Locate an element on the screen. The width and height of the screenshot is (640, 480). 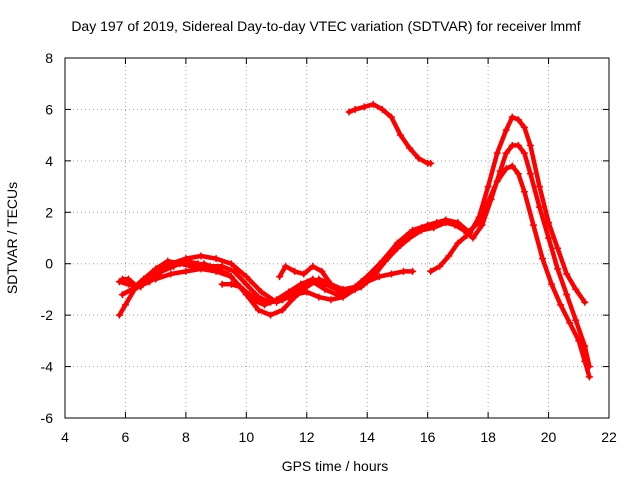
x-tick-label: 10 is located at coordinates (247, 437).